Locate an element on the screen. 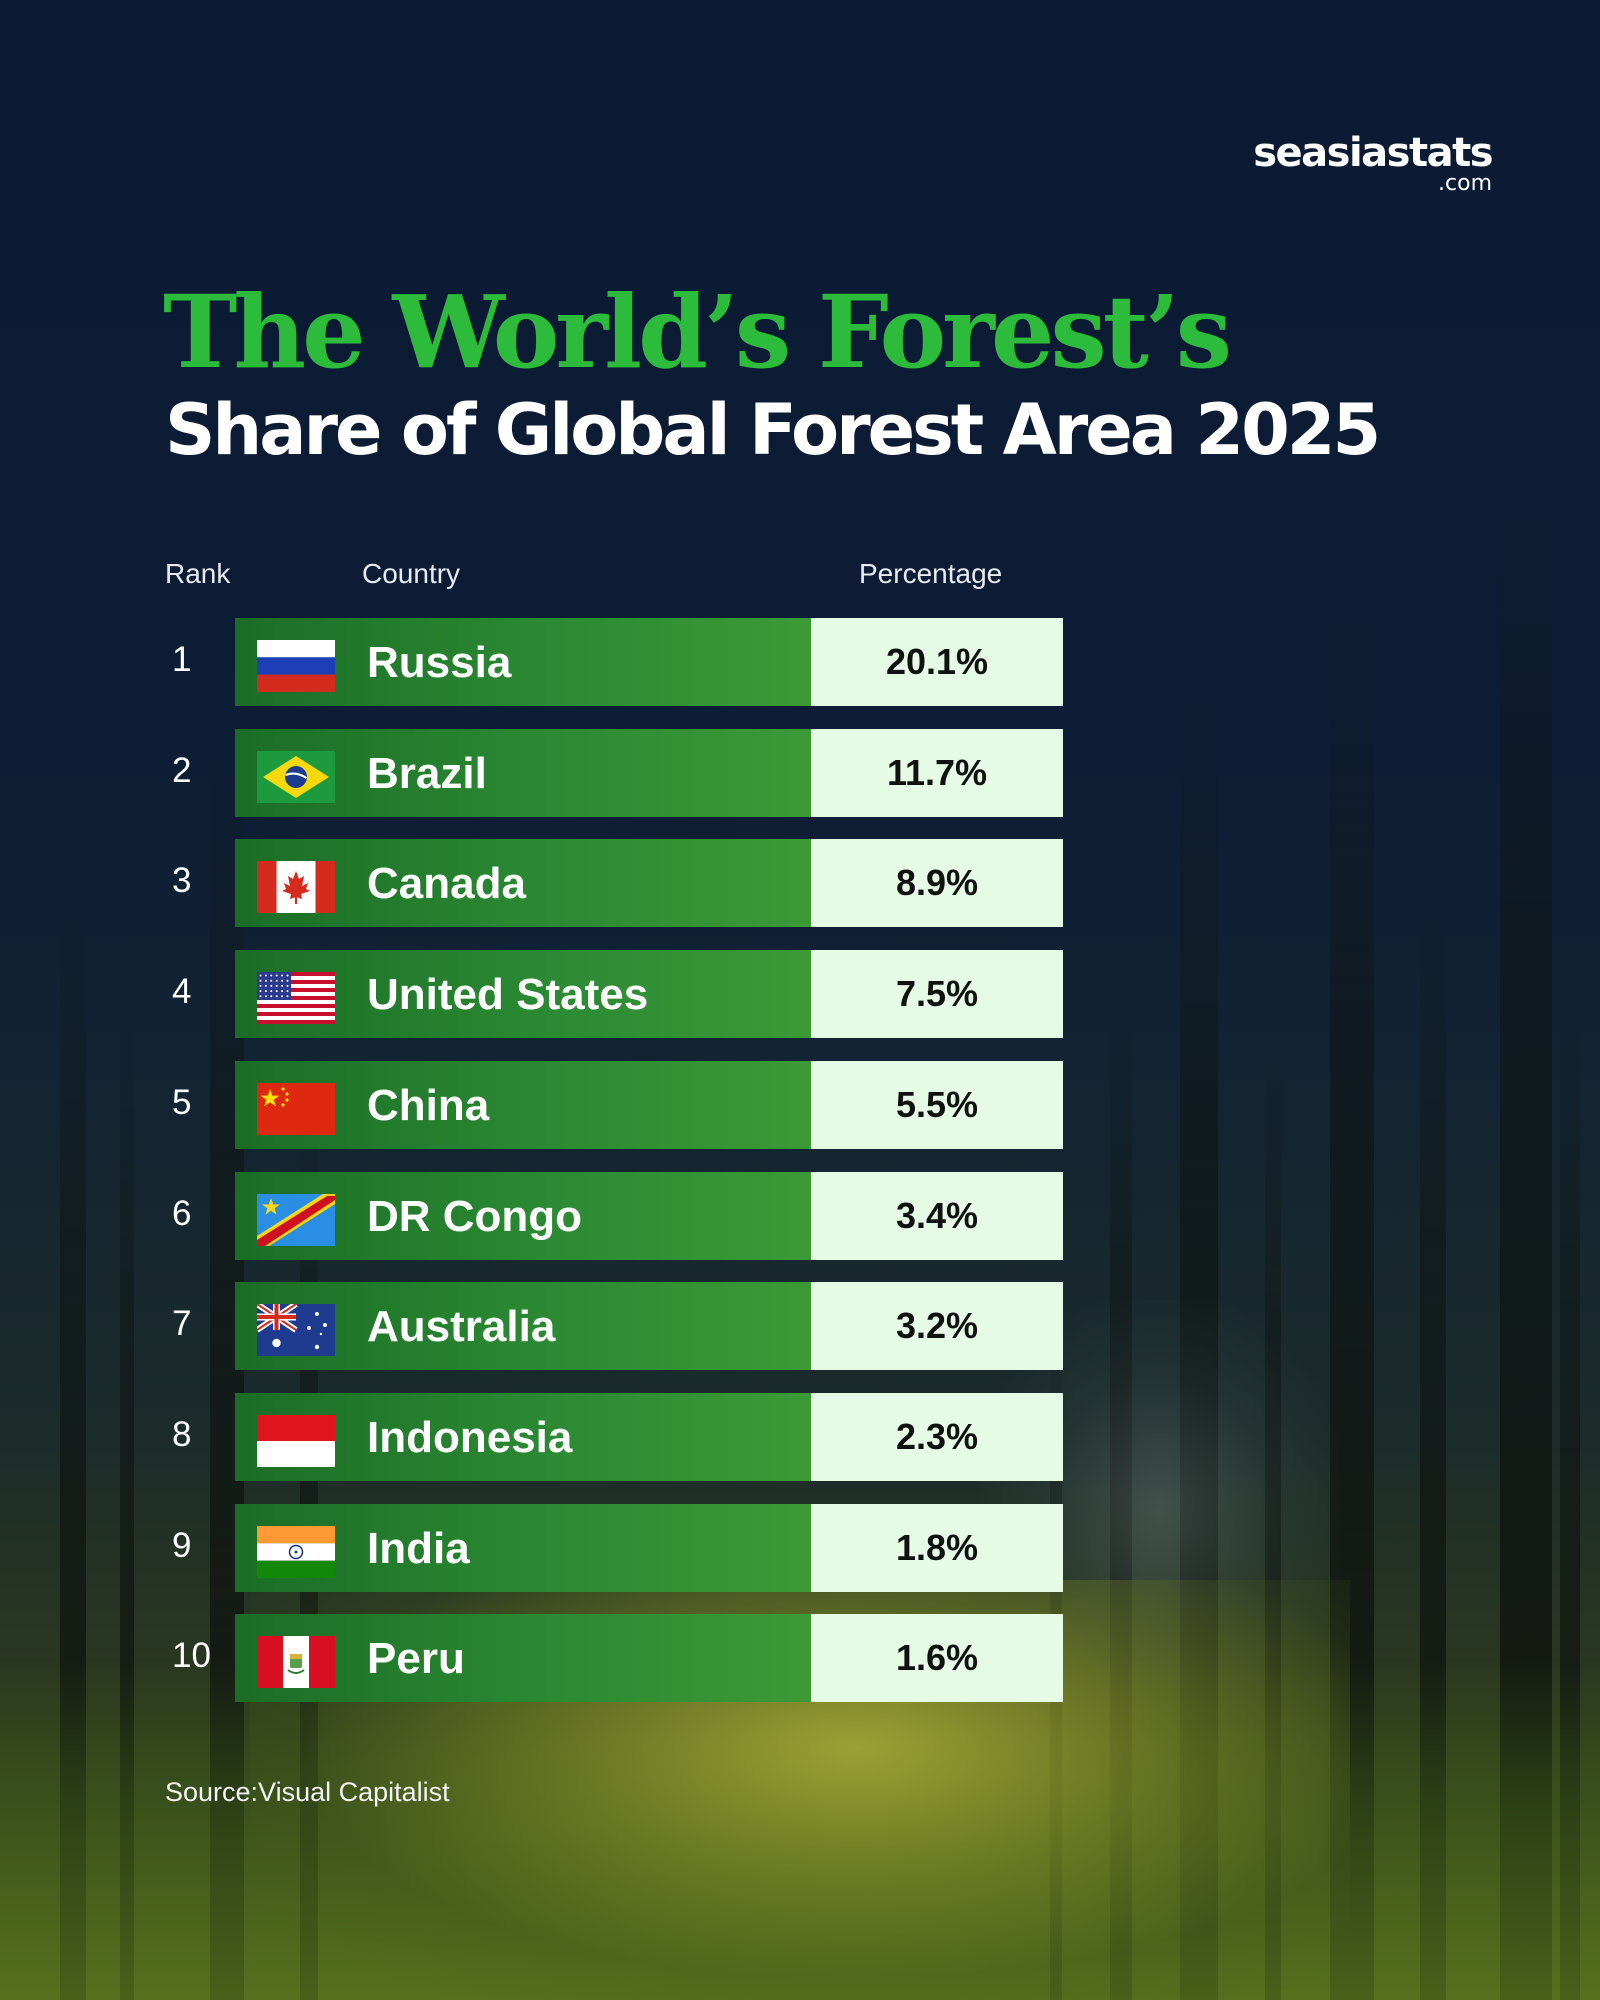  country-bar: Canada is located at coordinates (523, 883).